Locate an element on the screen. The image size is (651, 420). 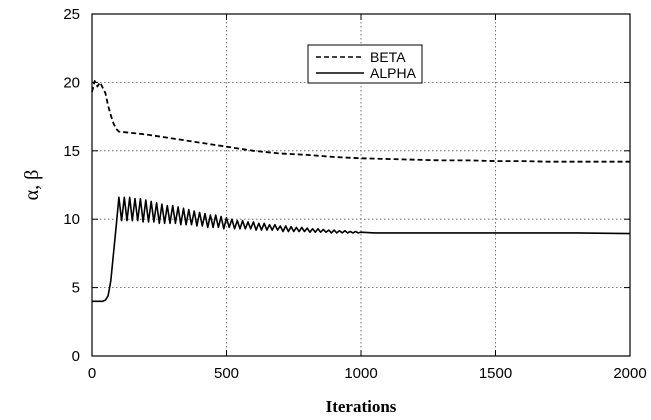
legend-label-beta: BETA is located at coordinates (388, 57).